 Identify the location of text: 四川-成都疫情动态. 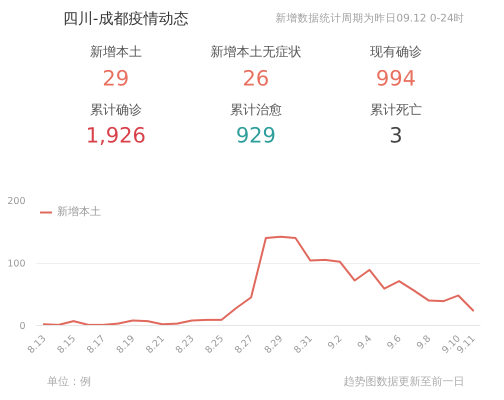
(125, 19).